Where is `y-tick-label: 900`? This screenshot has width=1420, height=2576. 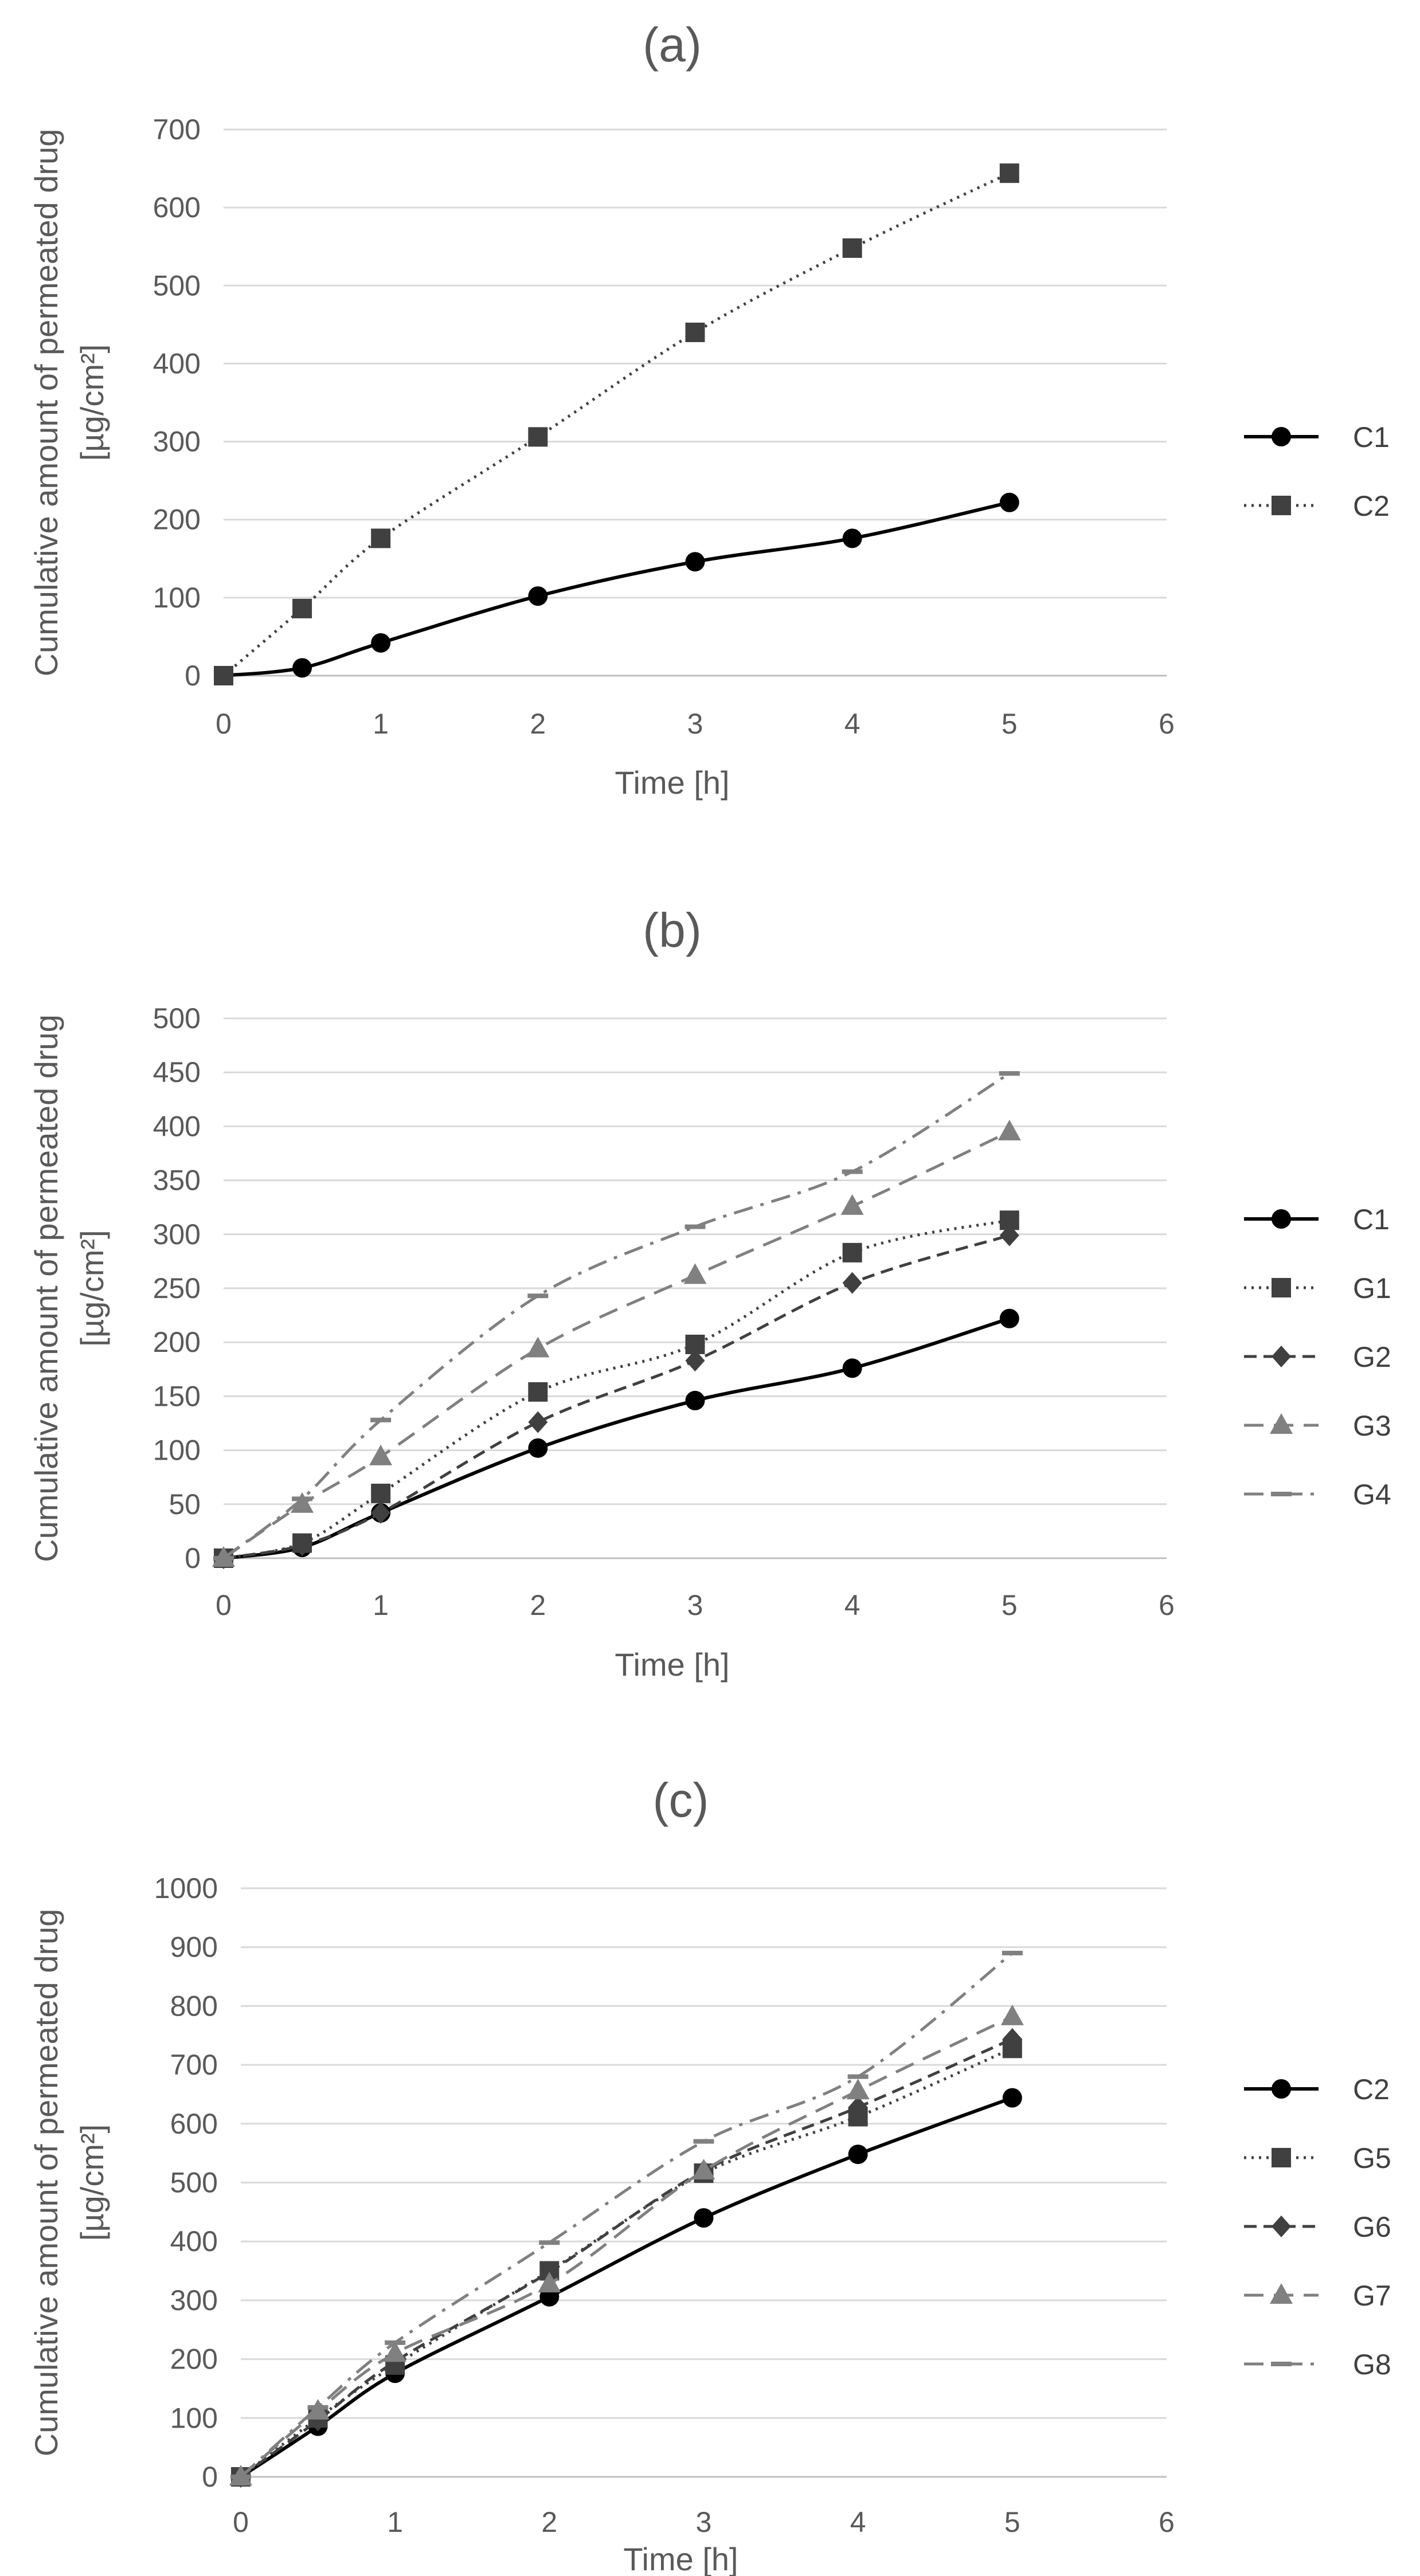 y-tick-label: 900 is located at coordinates (194, 1947).